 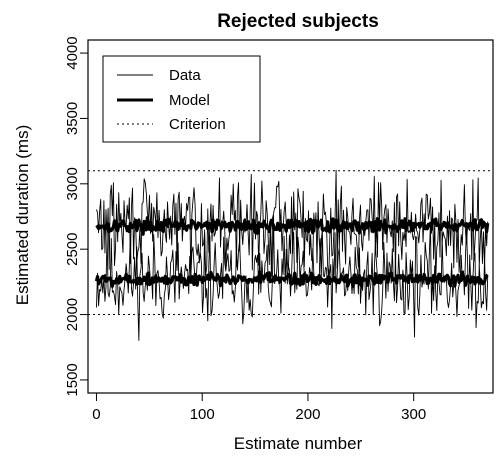 What do you see at coordinates (298, 21) in the screenshot?
I see `chart-title: Rejected subjects` at bounding box center [298, 21].